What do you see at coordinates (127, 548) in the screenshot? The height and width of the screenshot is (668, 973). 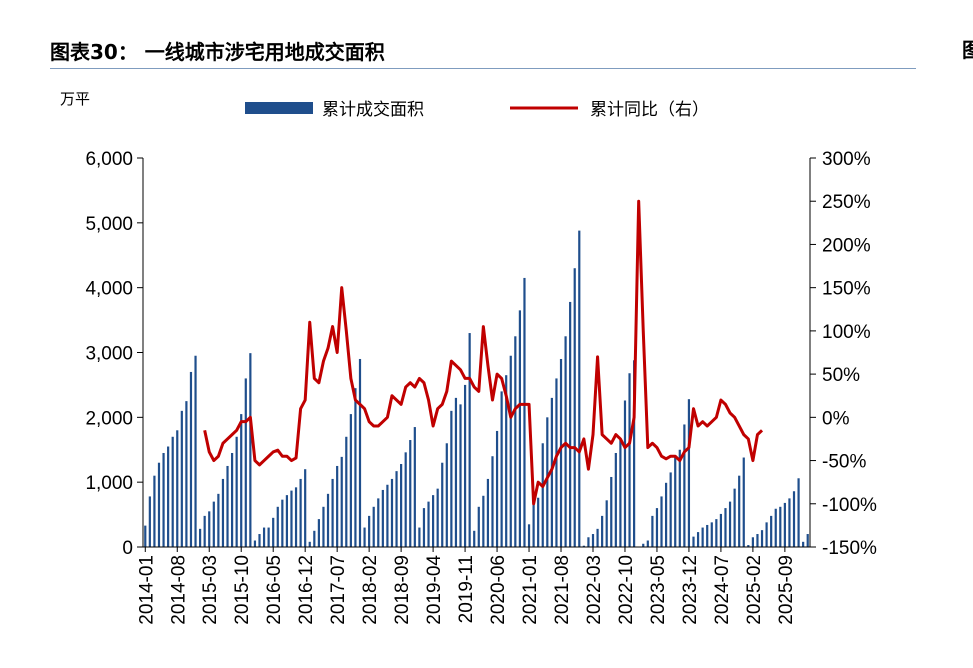 I see `left-tick-label: 0` at bounding box center [127, 548].